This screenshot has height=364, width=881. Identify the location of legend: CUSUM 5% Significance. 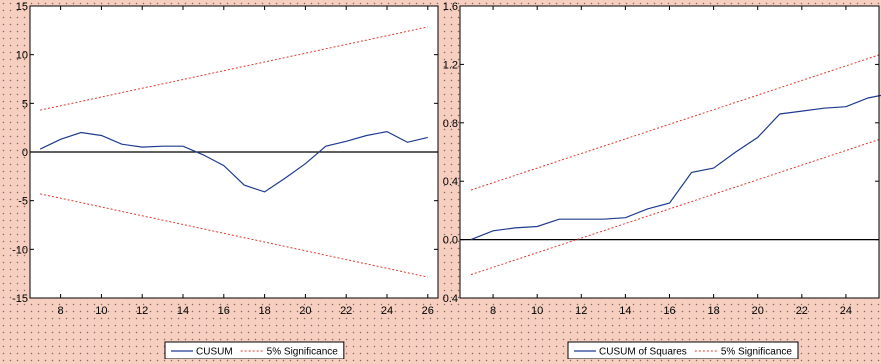
(254, 350).